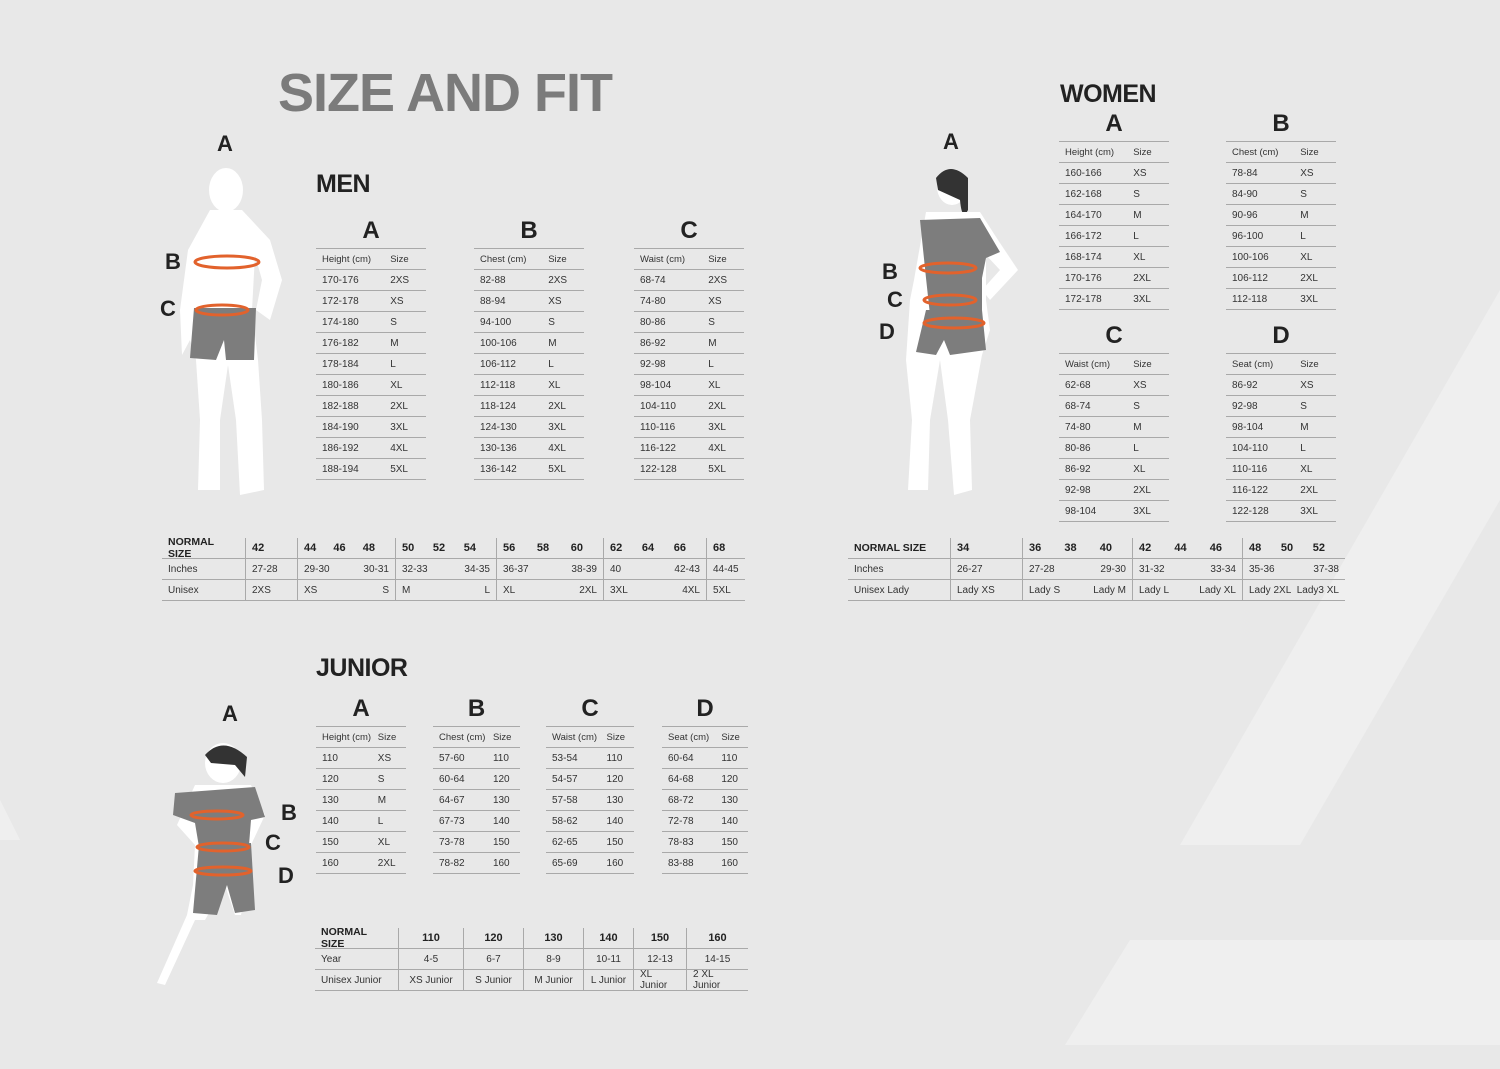  What do you see at coordinates (970, 569) in the screenshot?
I see `cell-value: 26-27` at bounding box center [970, 569].